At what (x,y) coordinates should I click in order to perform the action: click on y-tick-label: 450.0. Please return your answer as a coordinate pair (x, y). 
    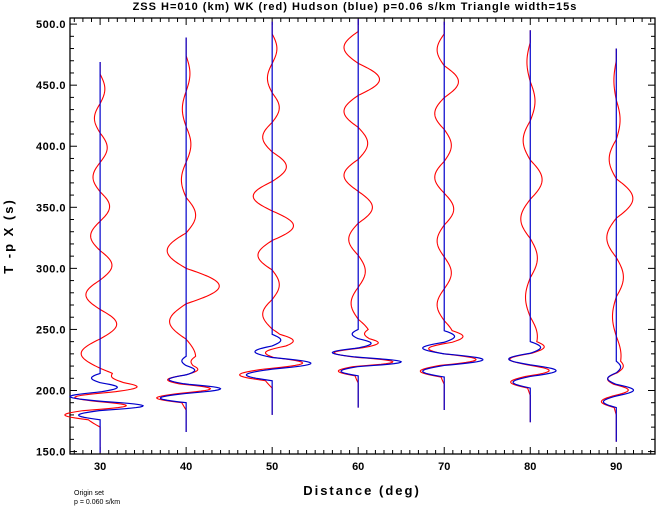
    Looking at the image, I should click on (51, 86).